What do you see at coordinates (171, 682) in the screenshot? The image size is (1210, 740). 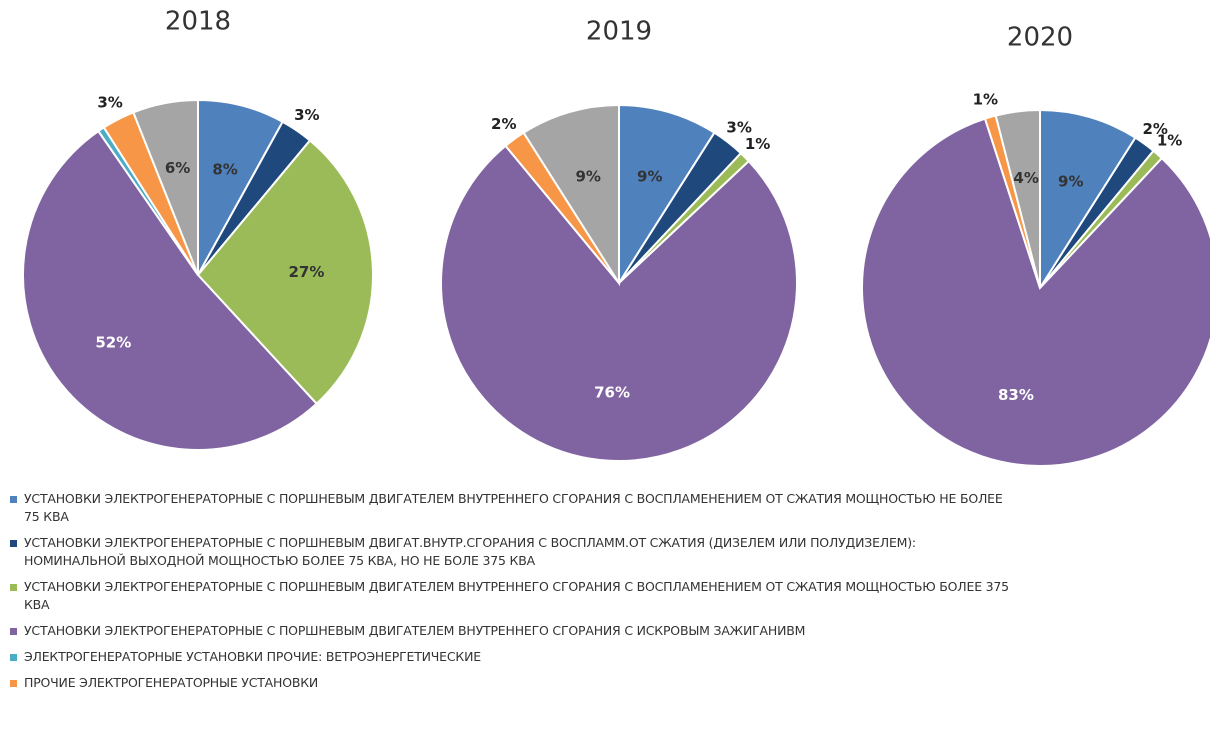 I see `legend-label: ПРОЧИЕ ЭЛЕКТРОГЕНЕРАТОРНЫЕ УСТАНОВКИ` at bounding box center [171, 682].